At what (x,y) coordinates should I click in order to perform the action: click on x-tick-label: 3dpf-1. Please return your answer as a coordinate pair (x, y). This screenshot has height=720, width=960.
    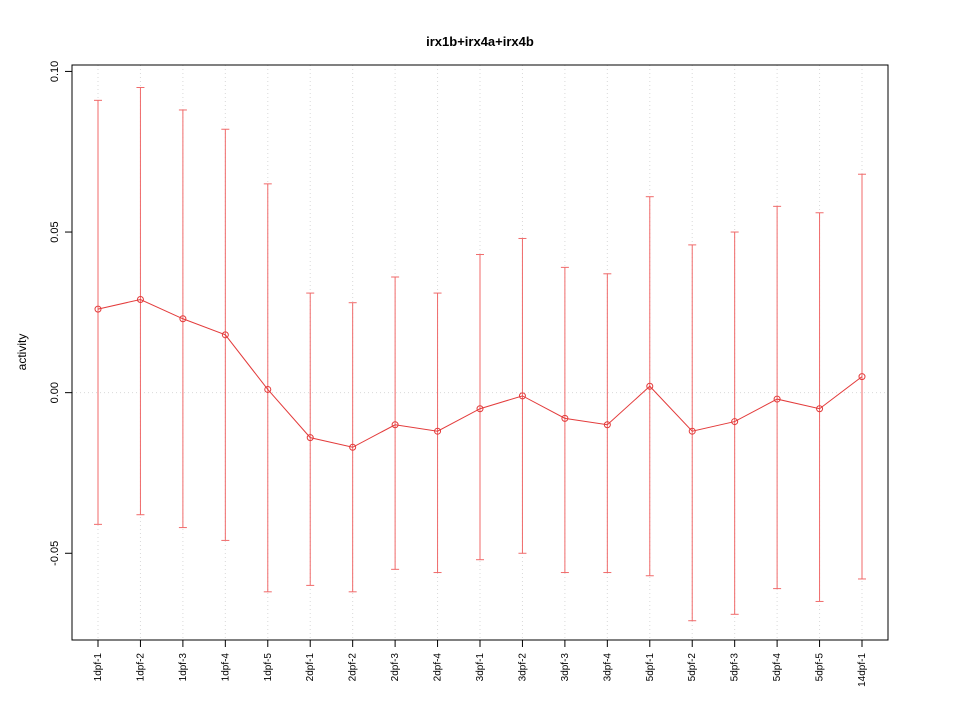
    Looking at the image, I should click on (480, 667).